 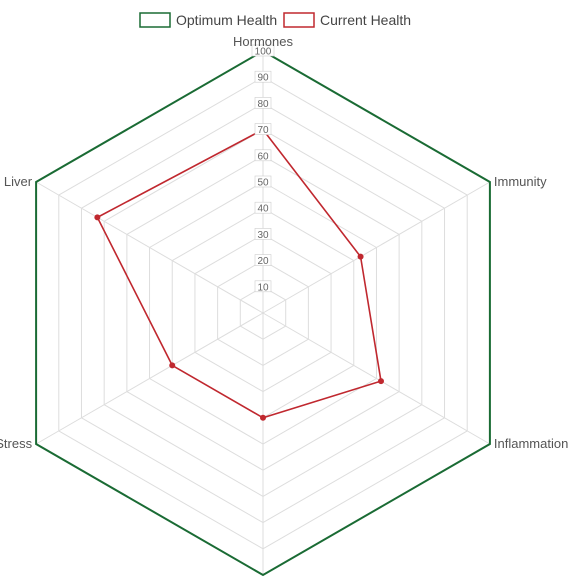 I want to click on legend-label-optimum-health: Optimum Health, so click(x=226, y=20).